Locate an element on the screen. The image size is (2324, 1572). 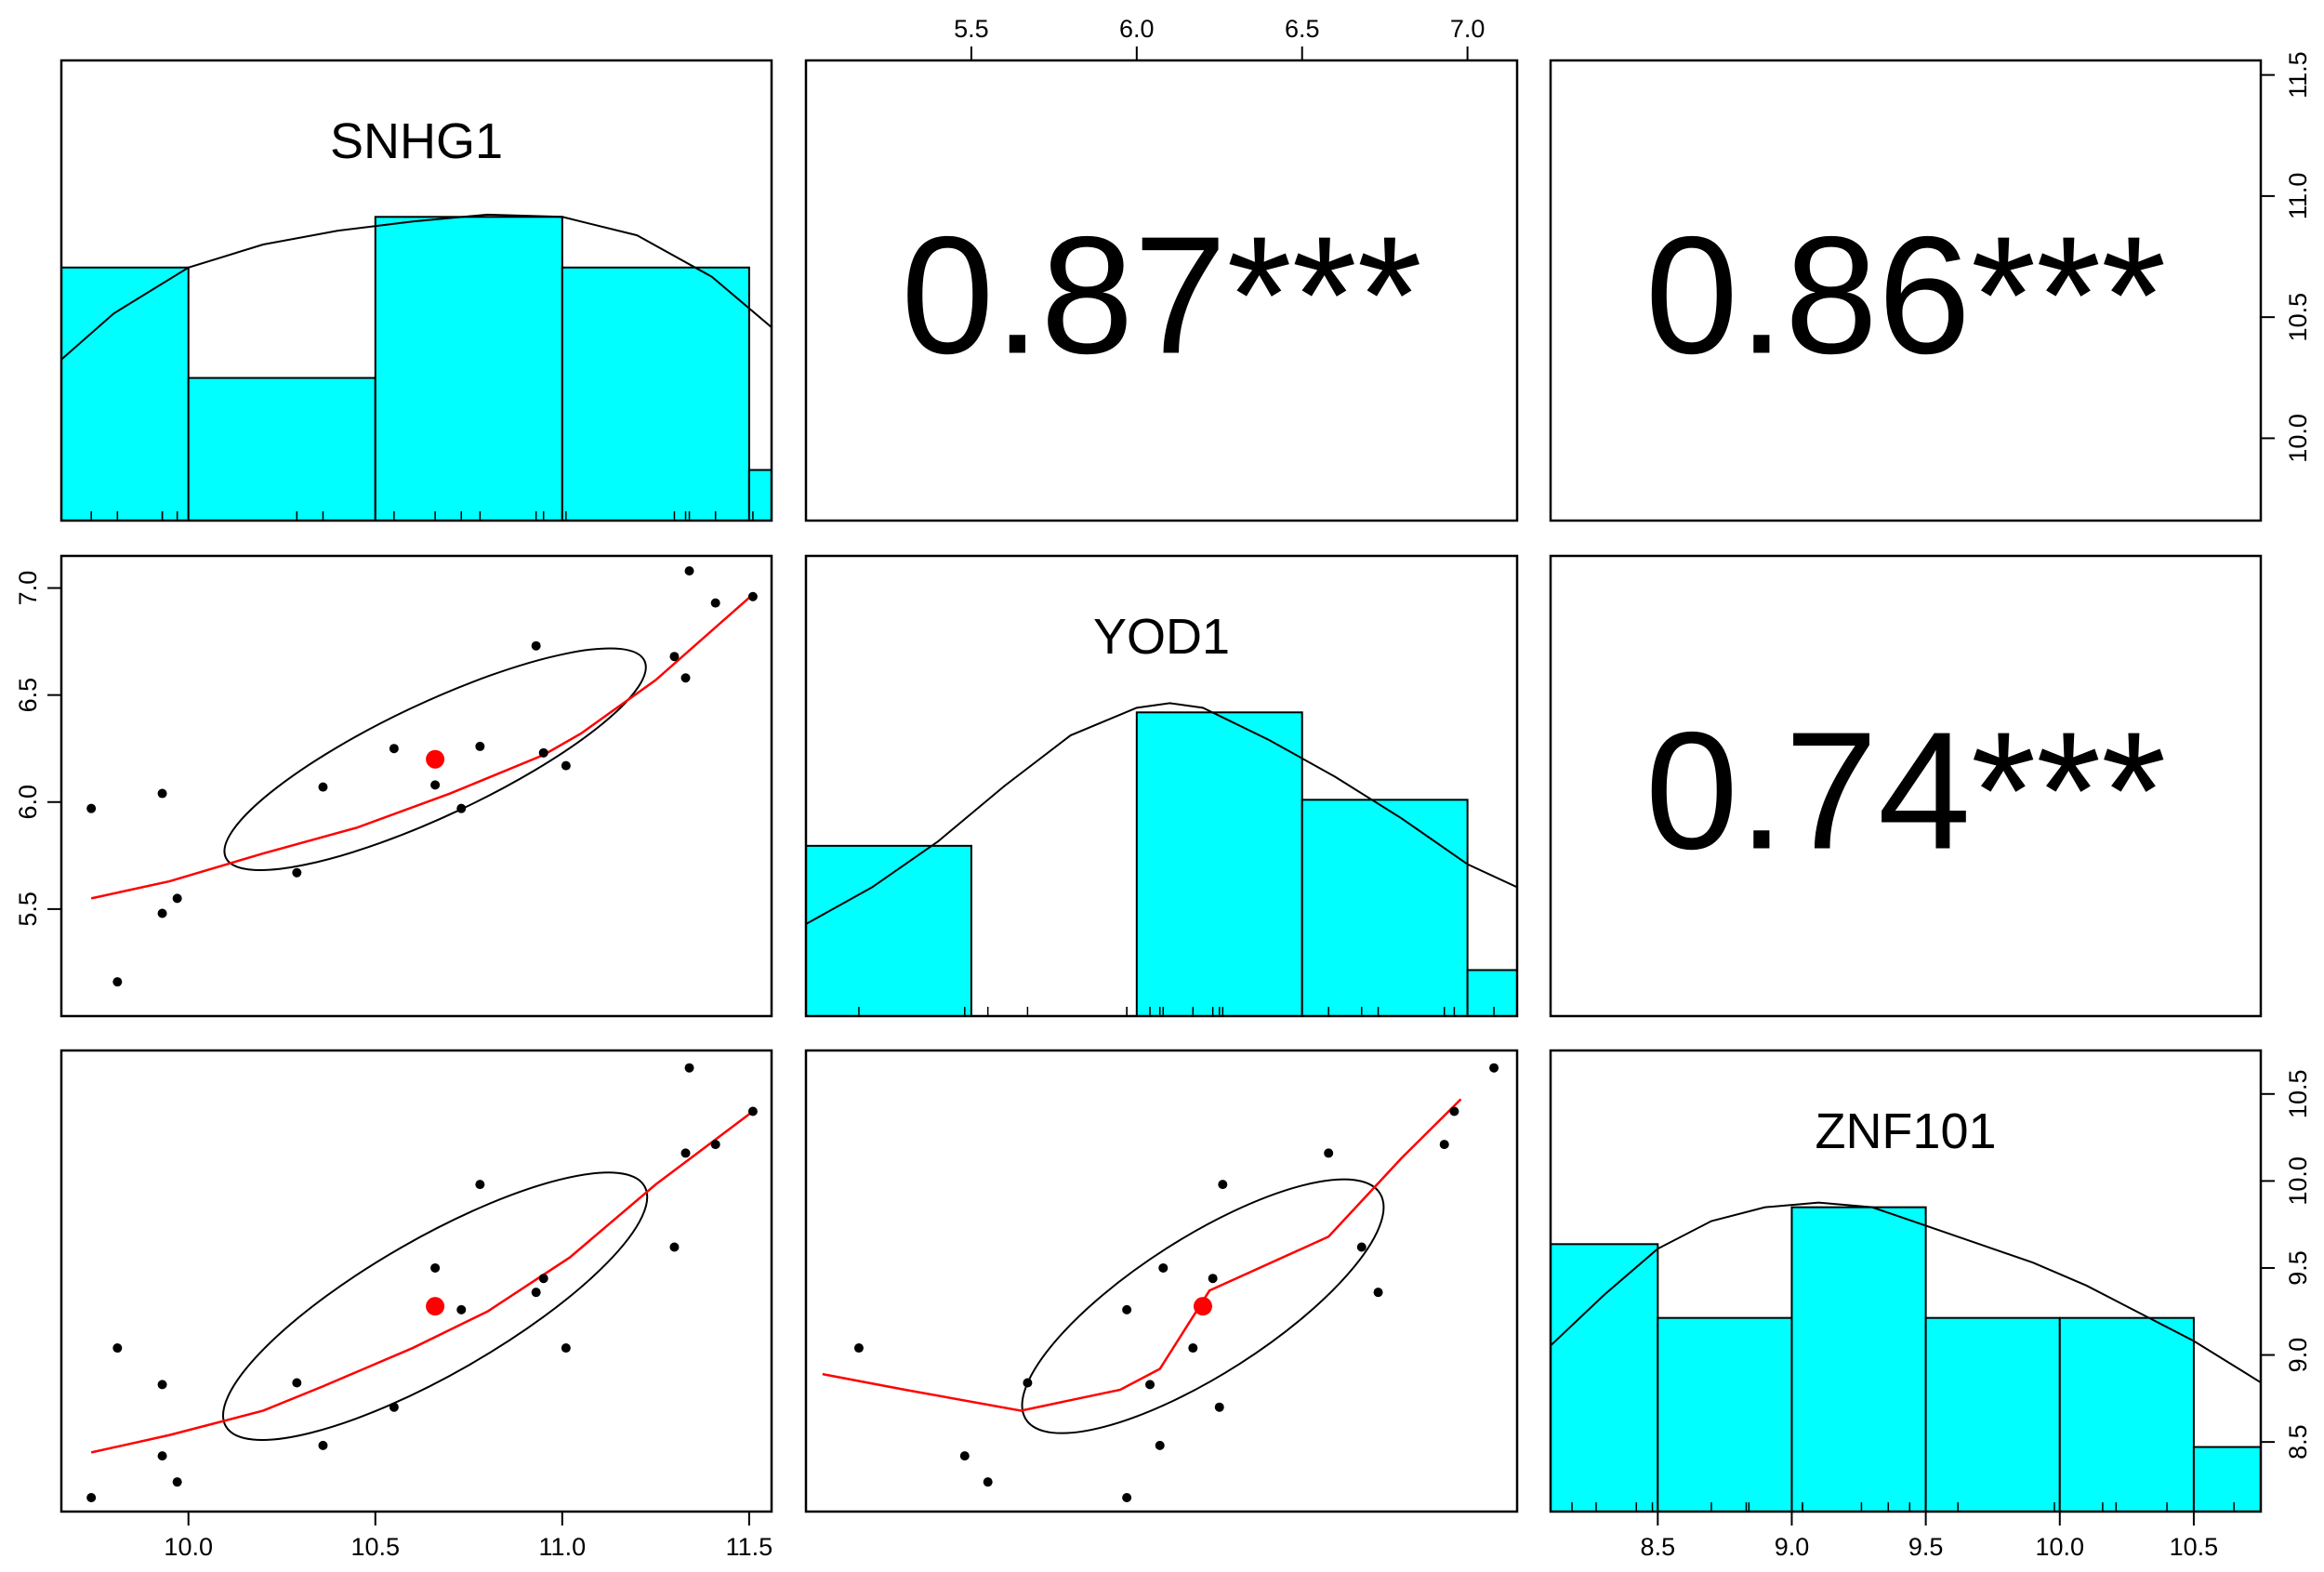
panel-yod1-snhg1 is located at coordinates (416, 786).